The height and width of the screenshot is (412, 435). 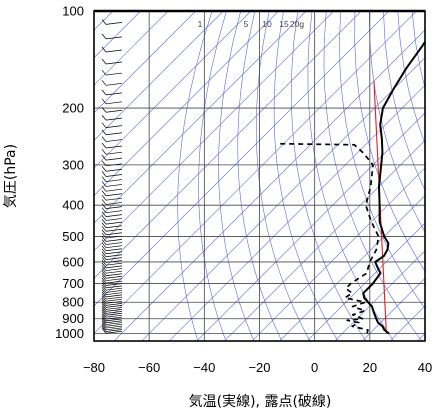 I want to click on wind-barbs, so click(x=112, y=176).